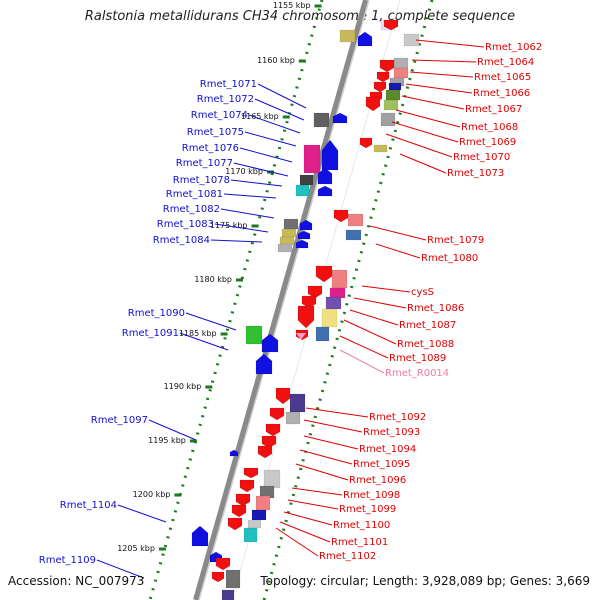 This screenshot has width=600, height=600. I want to click on gene-label-rmet-1083: Rmet_1083, so click(185, 224).